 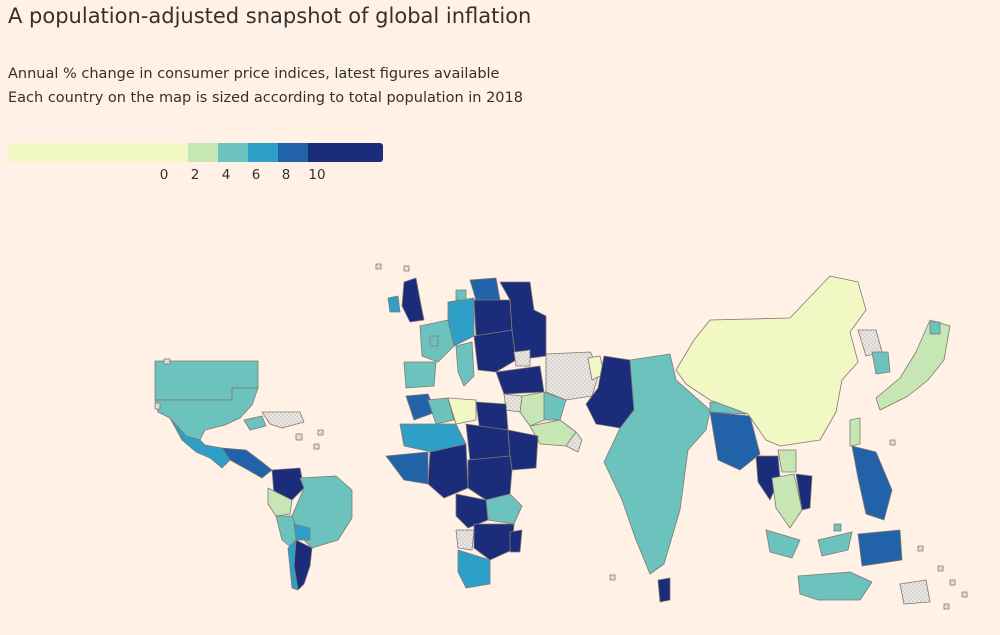 What do you see at coordinates (407, 468) in the screenshot?
I see `country-west-coast` at bounding box center [407, 468].